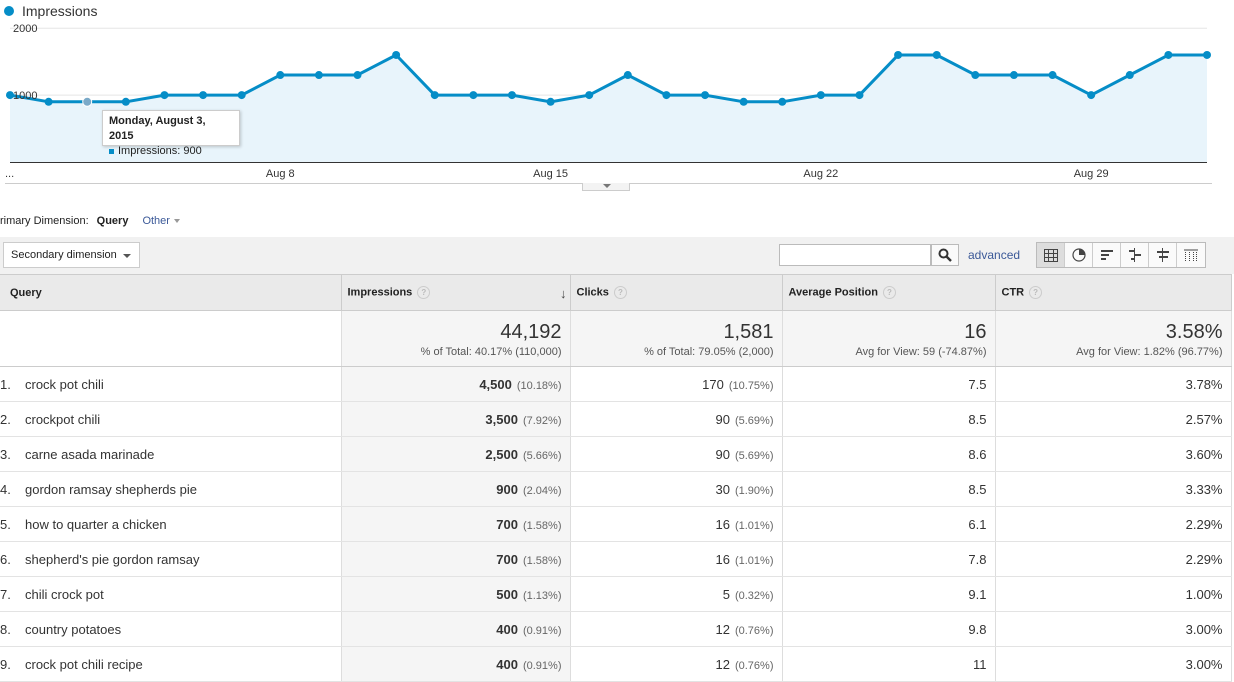 The height and width of the screenshot is (682, 1234). I want to click on clicks-percent: (0.76%), so click(754, 665).